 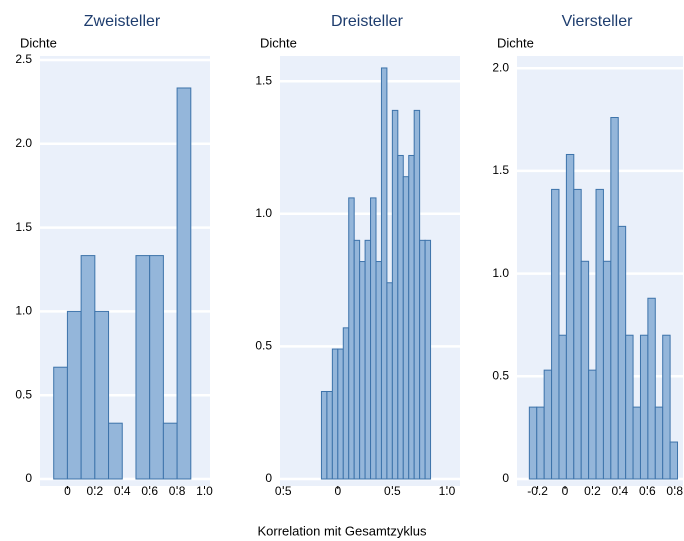 I want to click on x-axis-label: Korrelation mit Gesamtzyklus, so click(x=342, y=530).